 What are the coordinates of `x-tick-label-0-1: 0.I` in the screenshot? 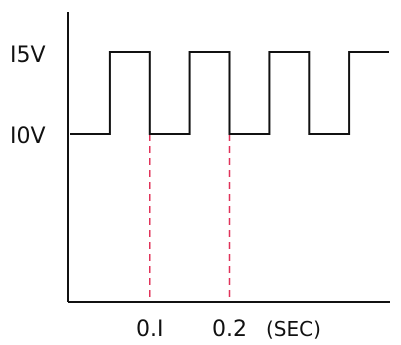 It's located at (149, 329).